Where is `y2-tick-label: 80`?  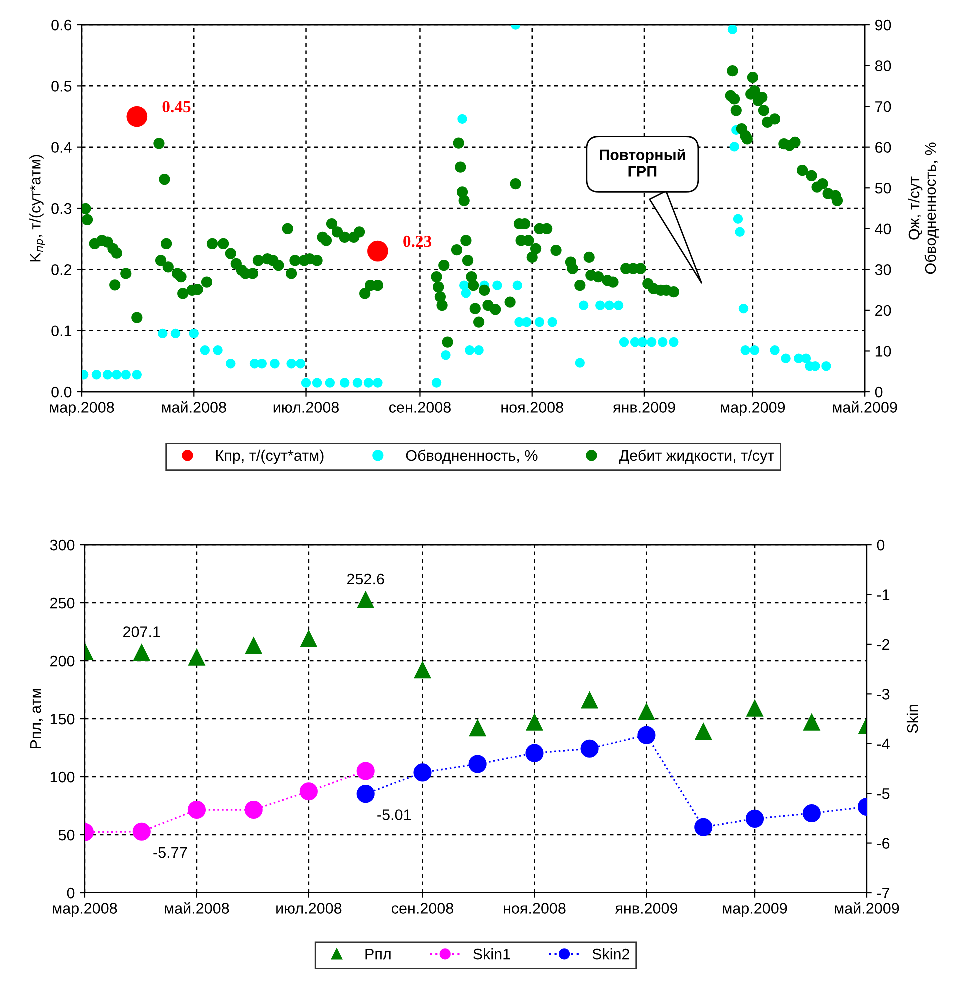
y2-tick-label: 80 is located at coordinates (883, 66).